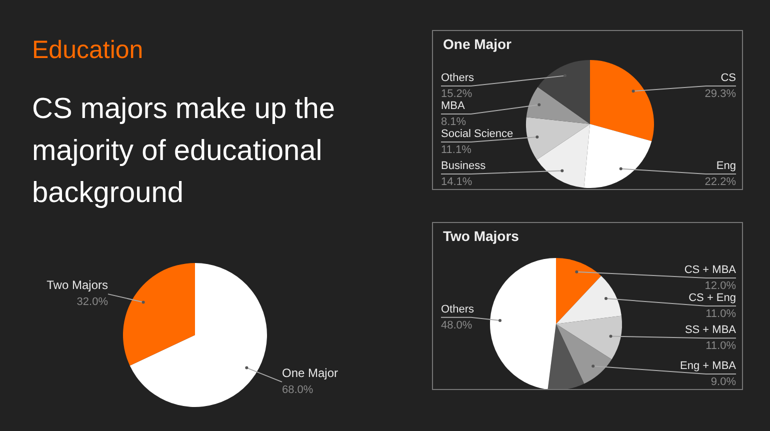 This screenshot has height=431, width=770. I want to click on chart-title: Education, so click(88, 50).